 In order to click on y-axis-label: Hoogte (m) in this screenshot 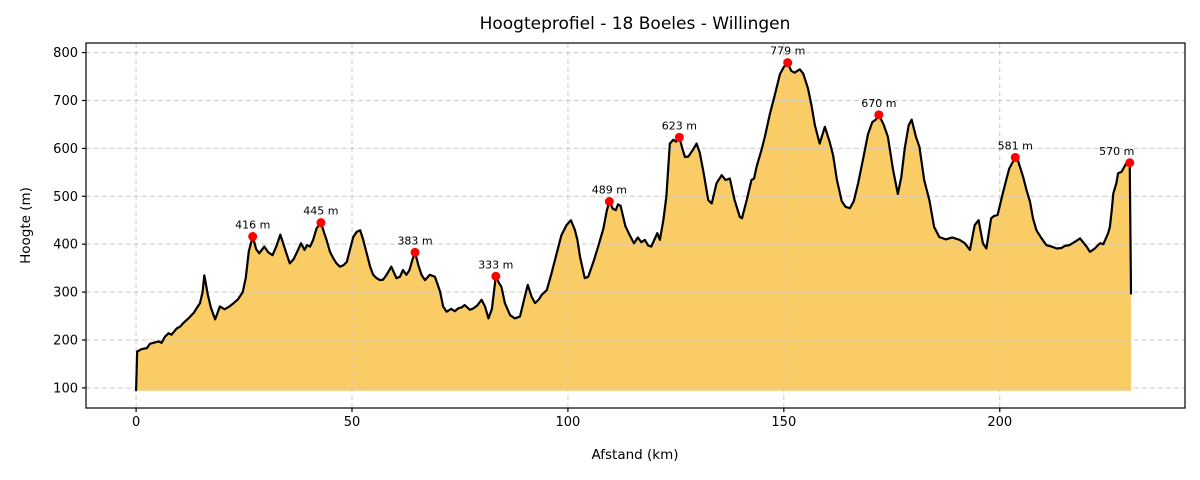, I will do `click(26, 225)`.